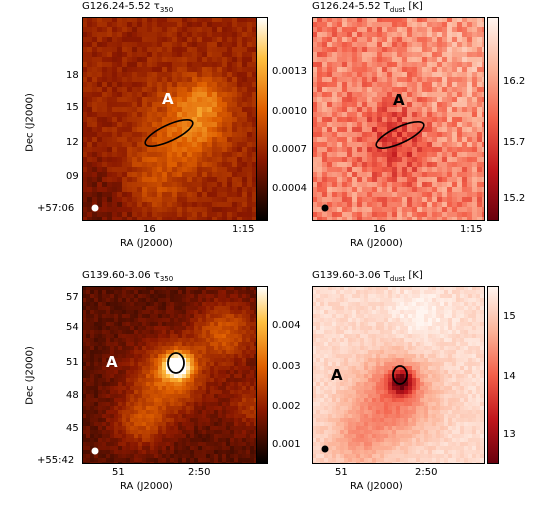 The height and width of the screenshot is (520, 538). What do you see at coordinates (72, 75) in the screenshot?
I see `panel-1-y-tick: 18` at bounding box center [72, 75].